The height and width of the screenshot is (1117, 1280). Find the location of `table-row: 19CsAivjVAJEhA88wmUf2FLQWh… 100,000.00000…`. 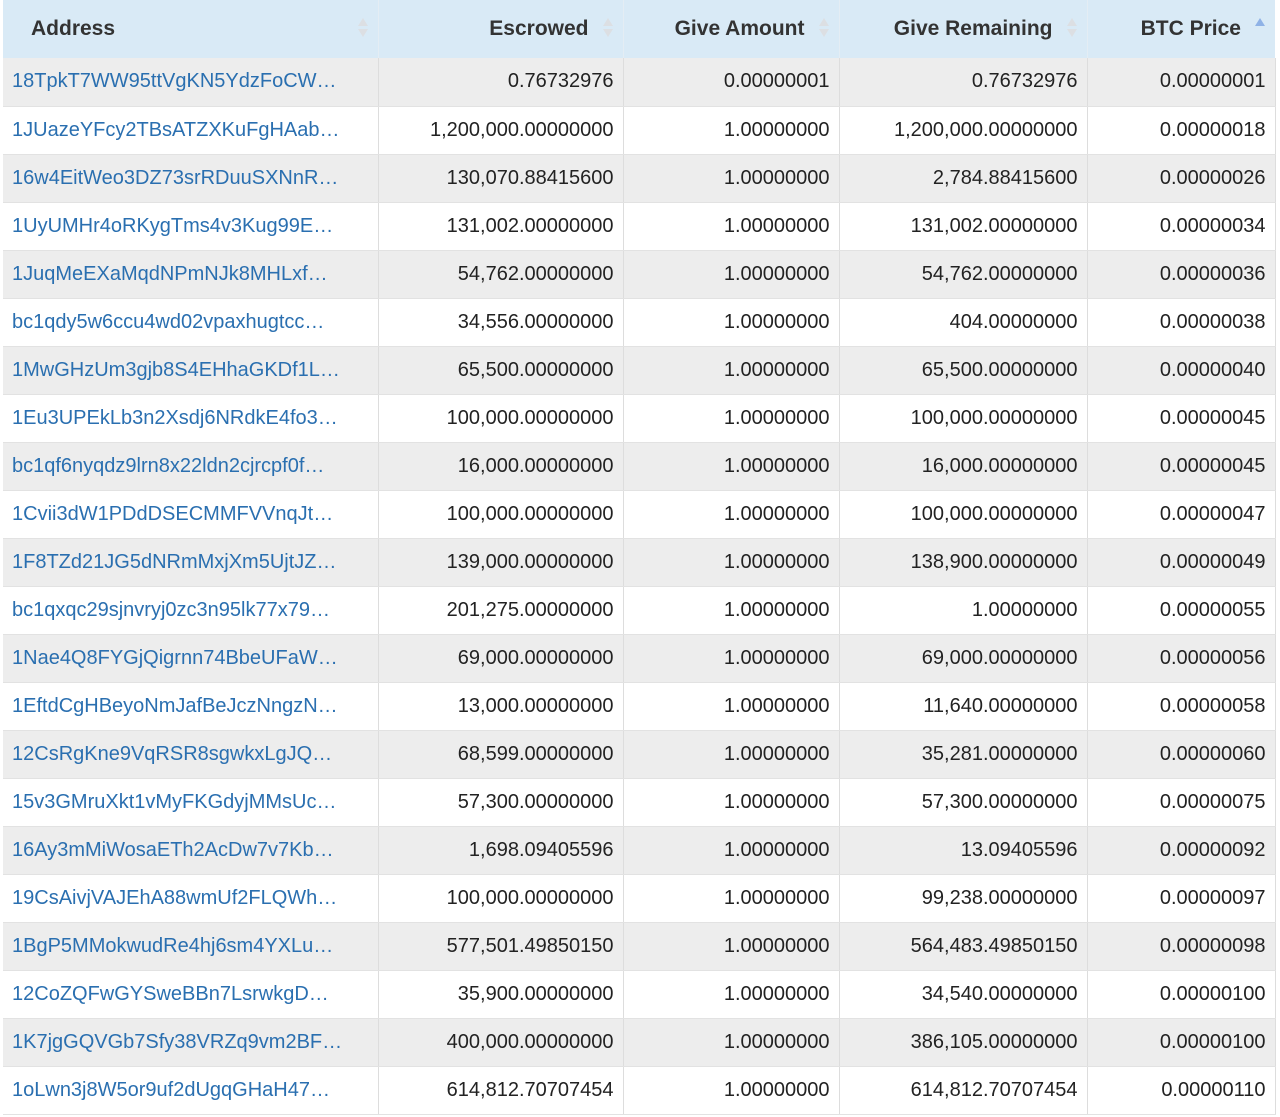

table-row: 19CsAivjVAJEhA88wmUf2FLQWh… 100,000.00000… is located at coordinates (639, 898).